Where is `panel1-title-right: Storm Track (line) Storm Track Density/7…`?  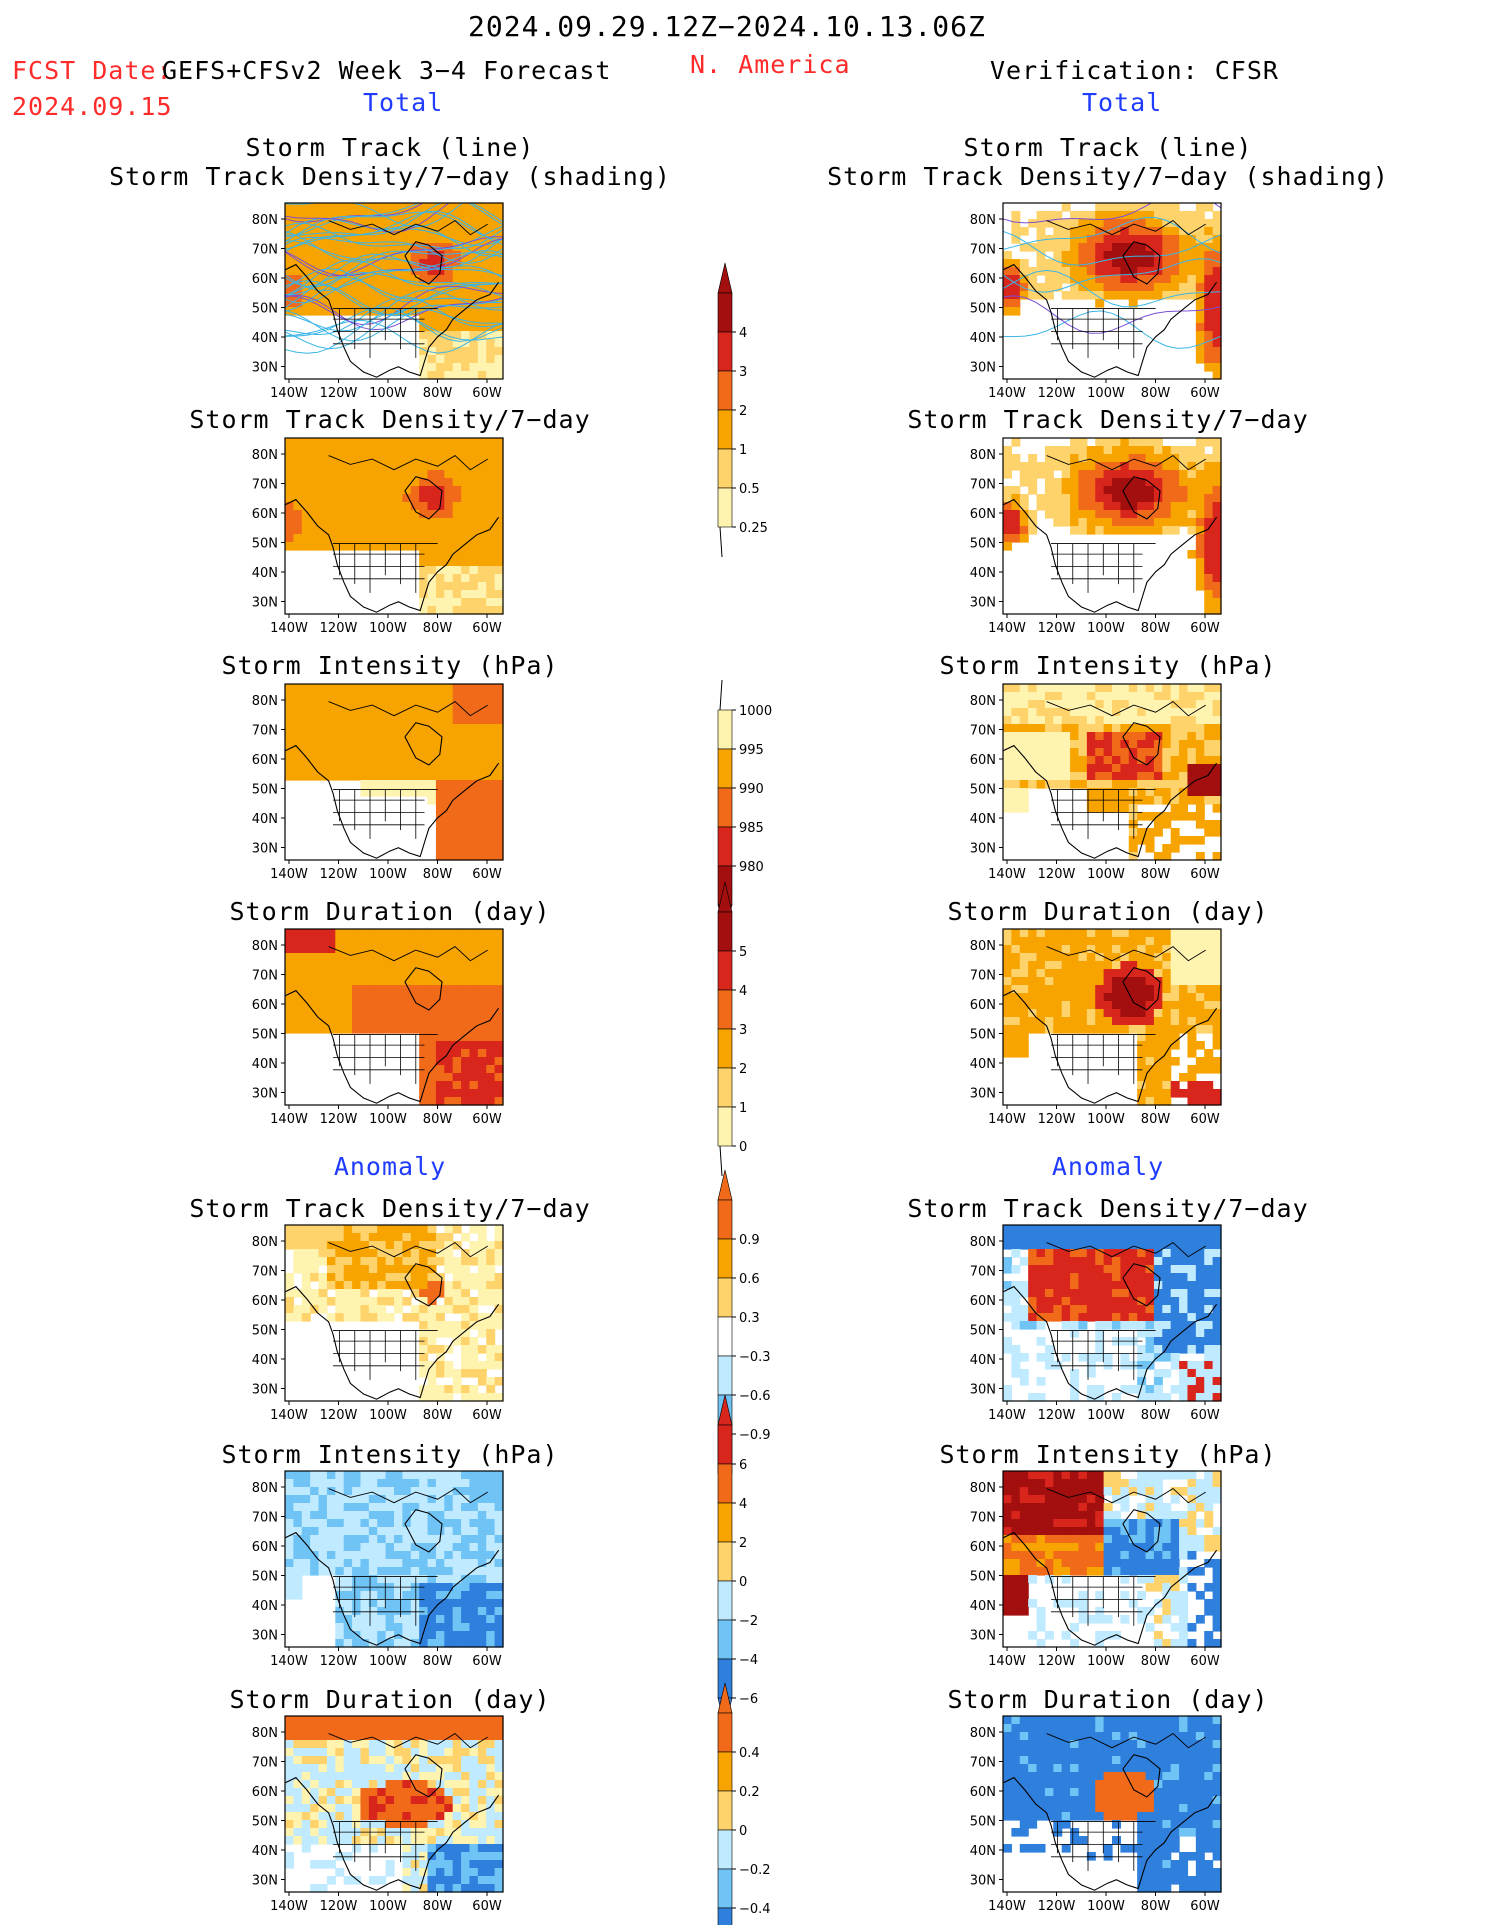
panel1-title-right: Storm Track (line) Storm Track Density/7… is located at coordinates (1108, 162).